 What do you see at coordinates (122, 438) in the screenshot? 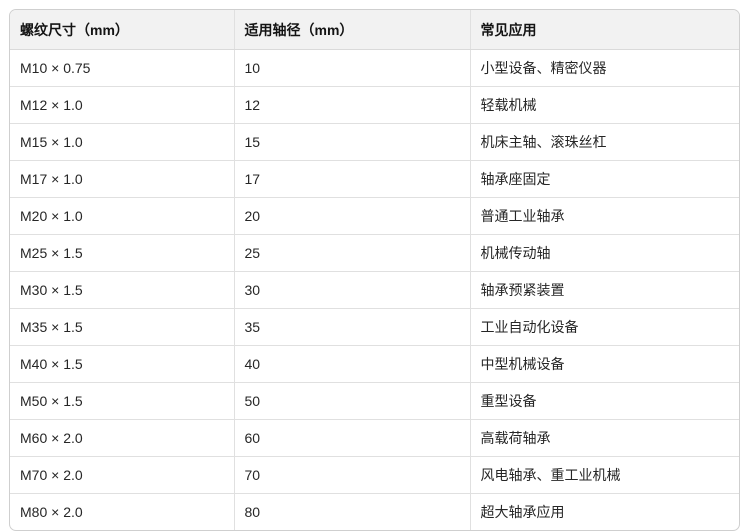
I see `table-cell: M60 × 2.0` at bounding box center [122, 438].